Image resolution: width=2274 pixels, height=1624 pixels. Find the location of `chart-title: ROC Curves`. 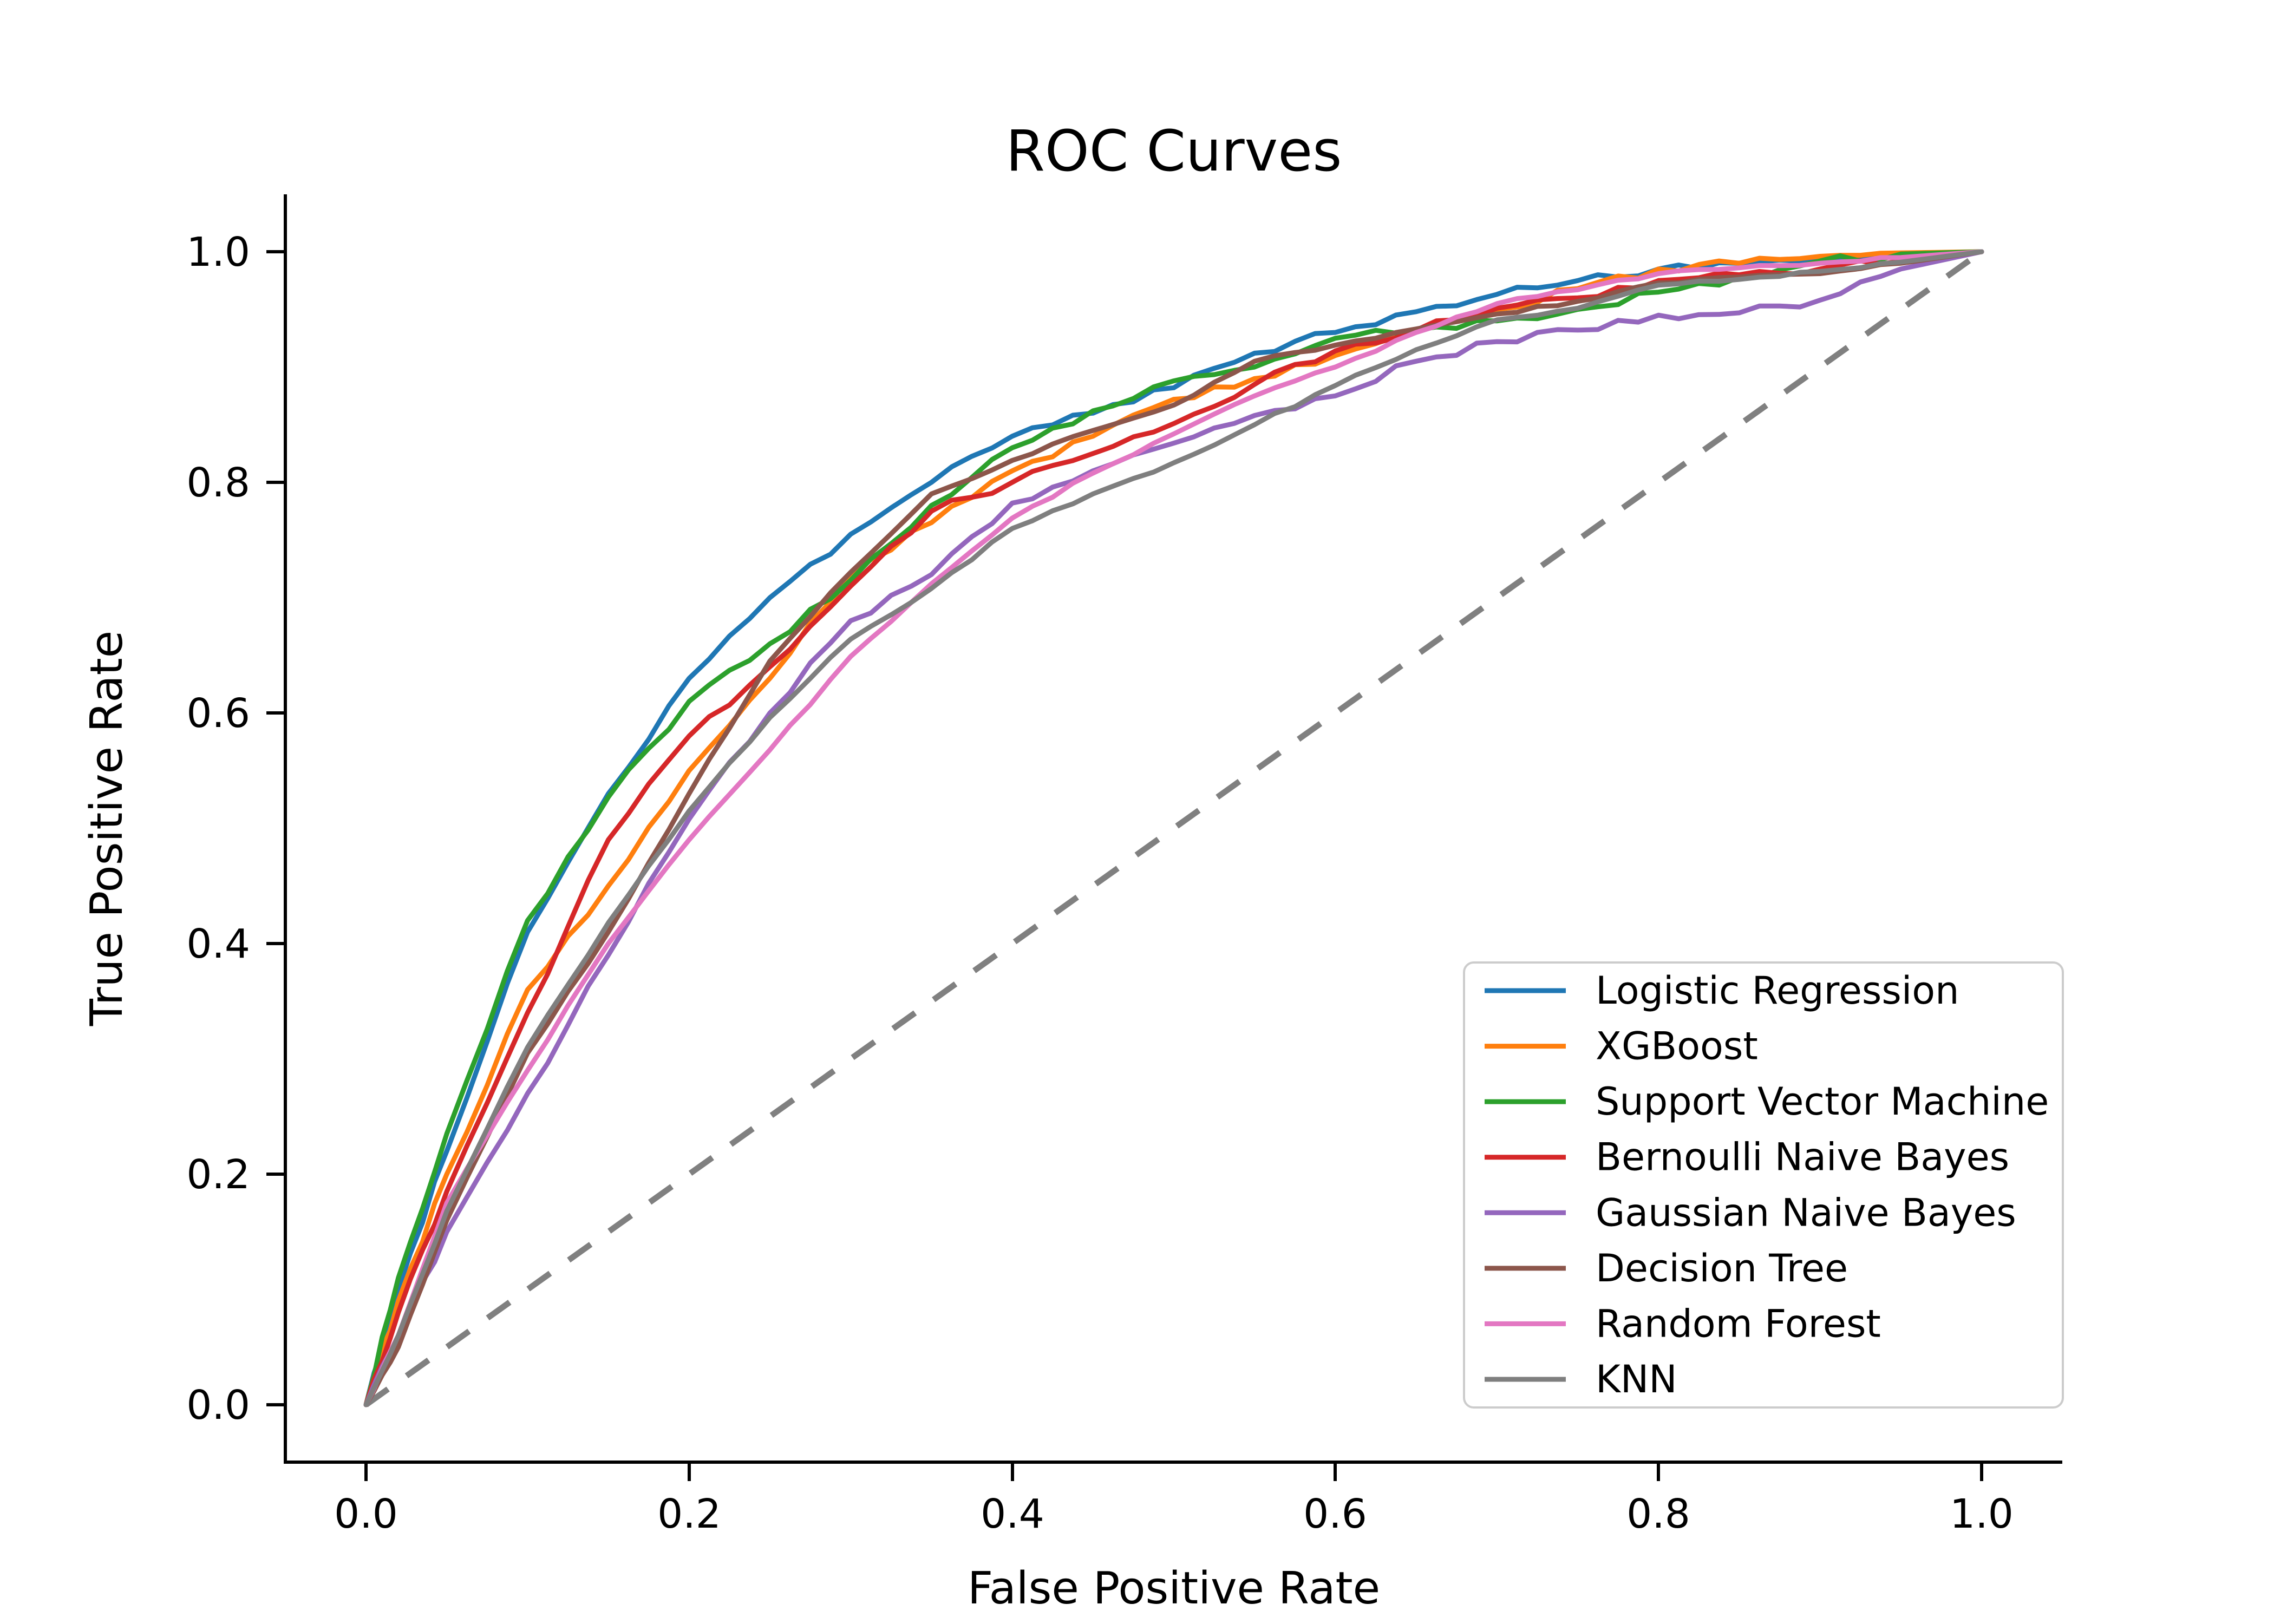

chart-title: ROC Curves is located at coordinates (1174, 151).